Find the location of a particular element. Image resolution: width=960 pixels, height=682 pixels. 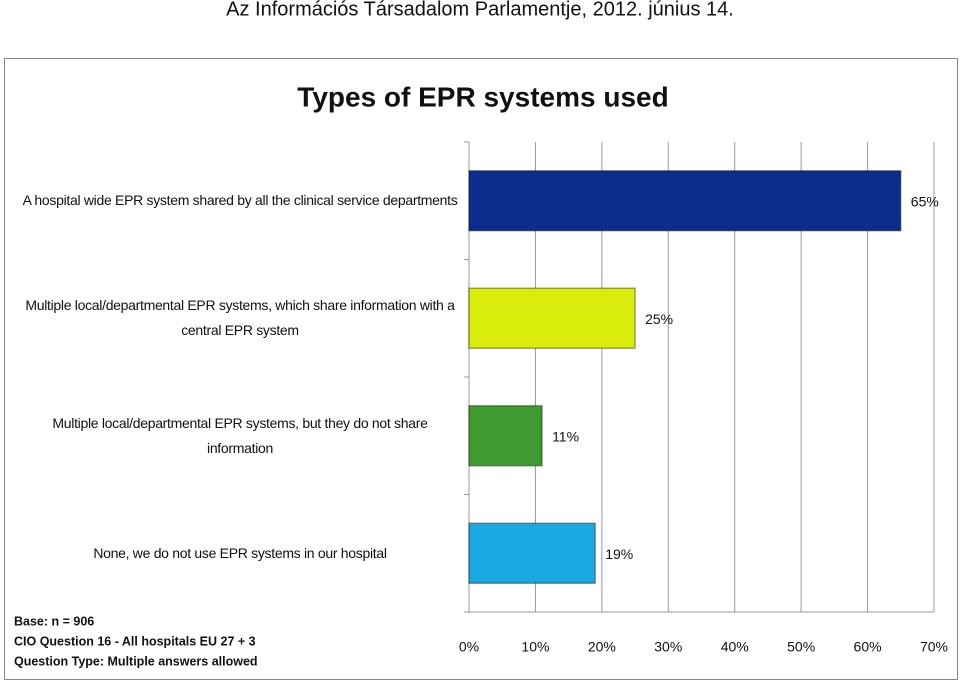

x-tick-label: 40% is located at coordinates (735, 647).